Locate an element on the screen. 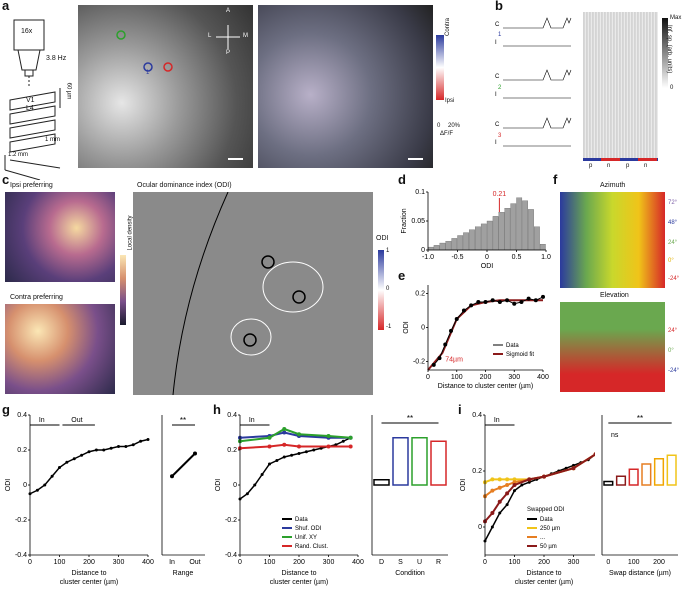 This screenshot has height=601, width=685. x-axis-label: cluster center (µm) is located at coordinates (89, 582).